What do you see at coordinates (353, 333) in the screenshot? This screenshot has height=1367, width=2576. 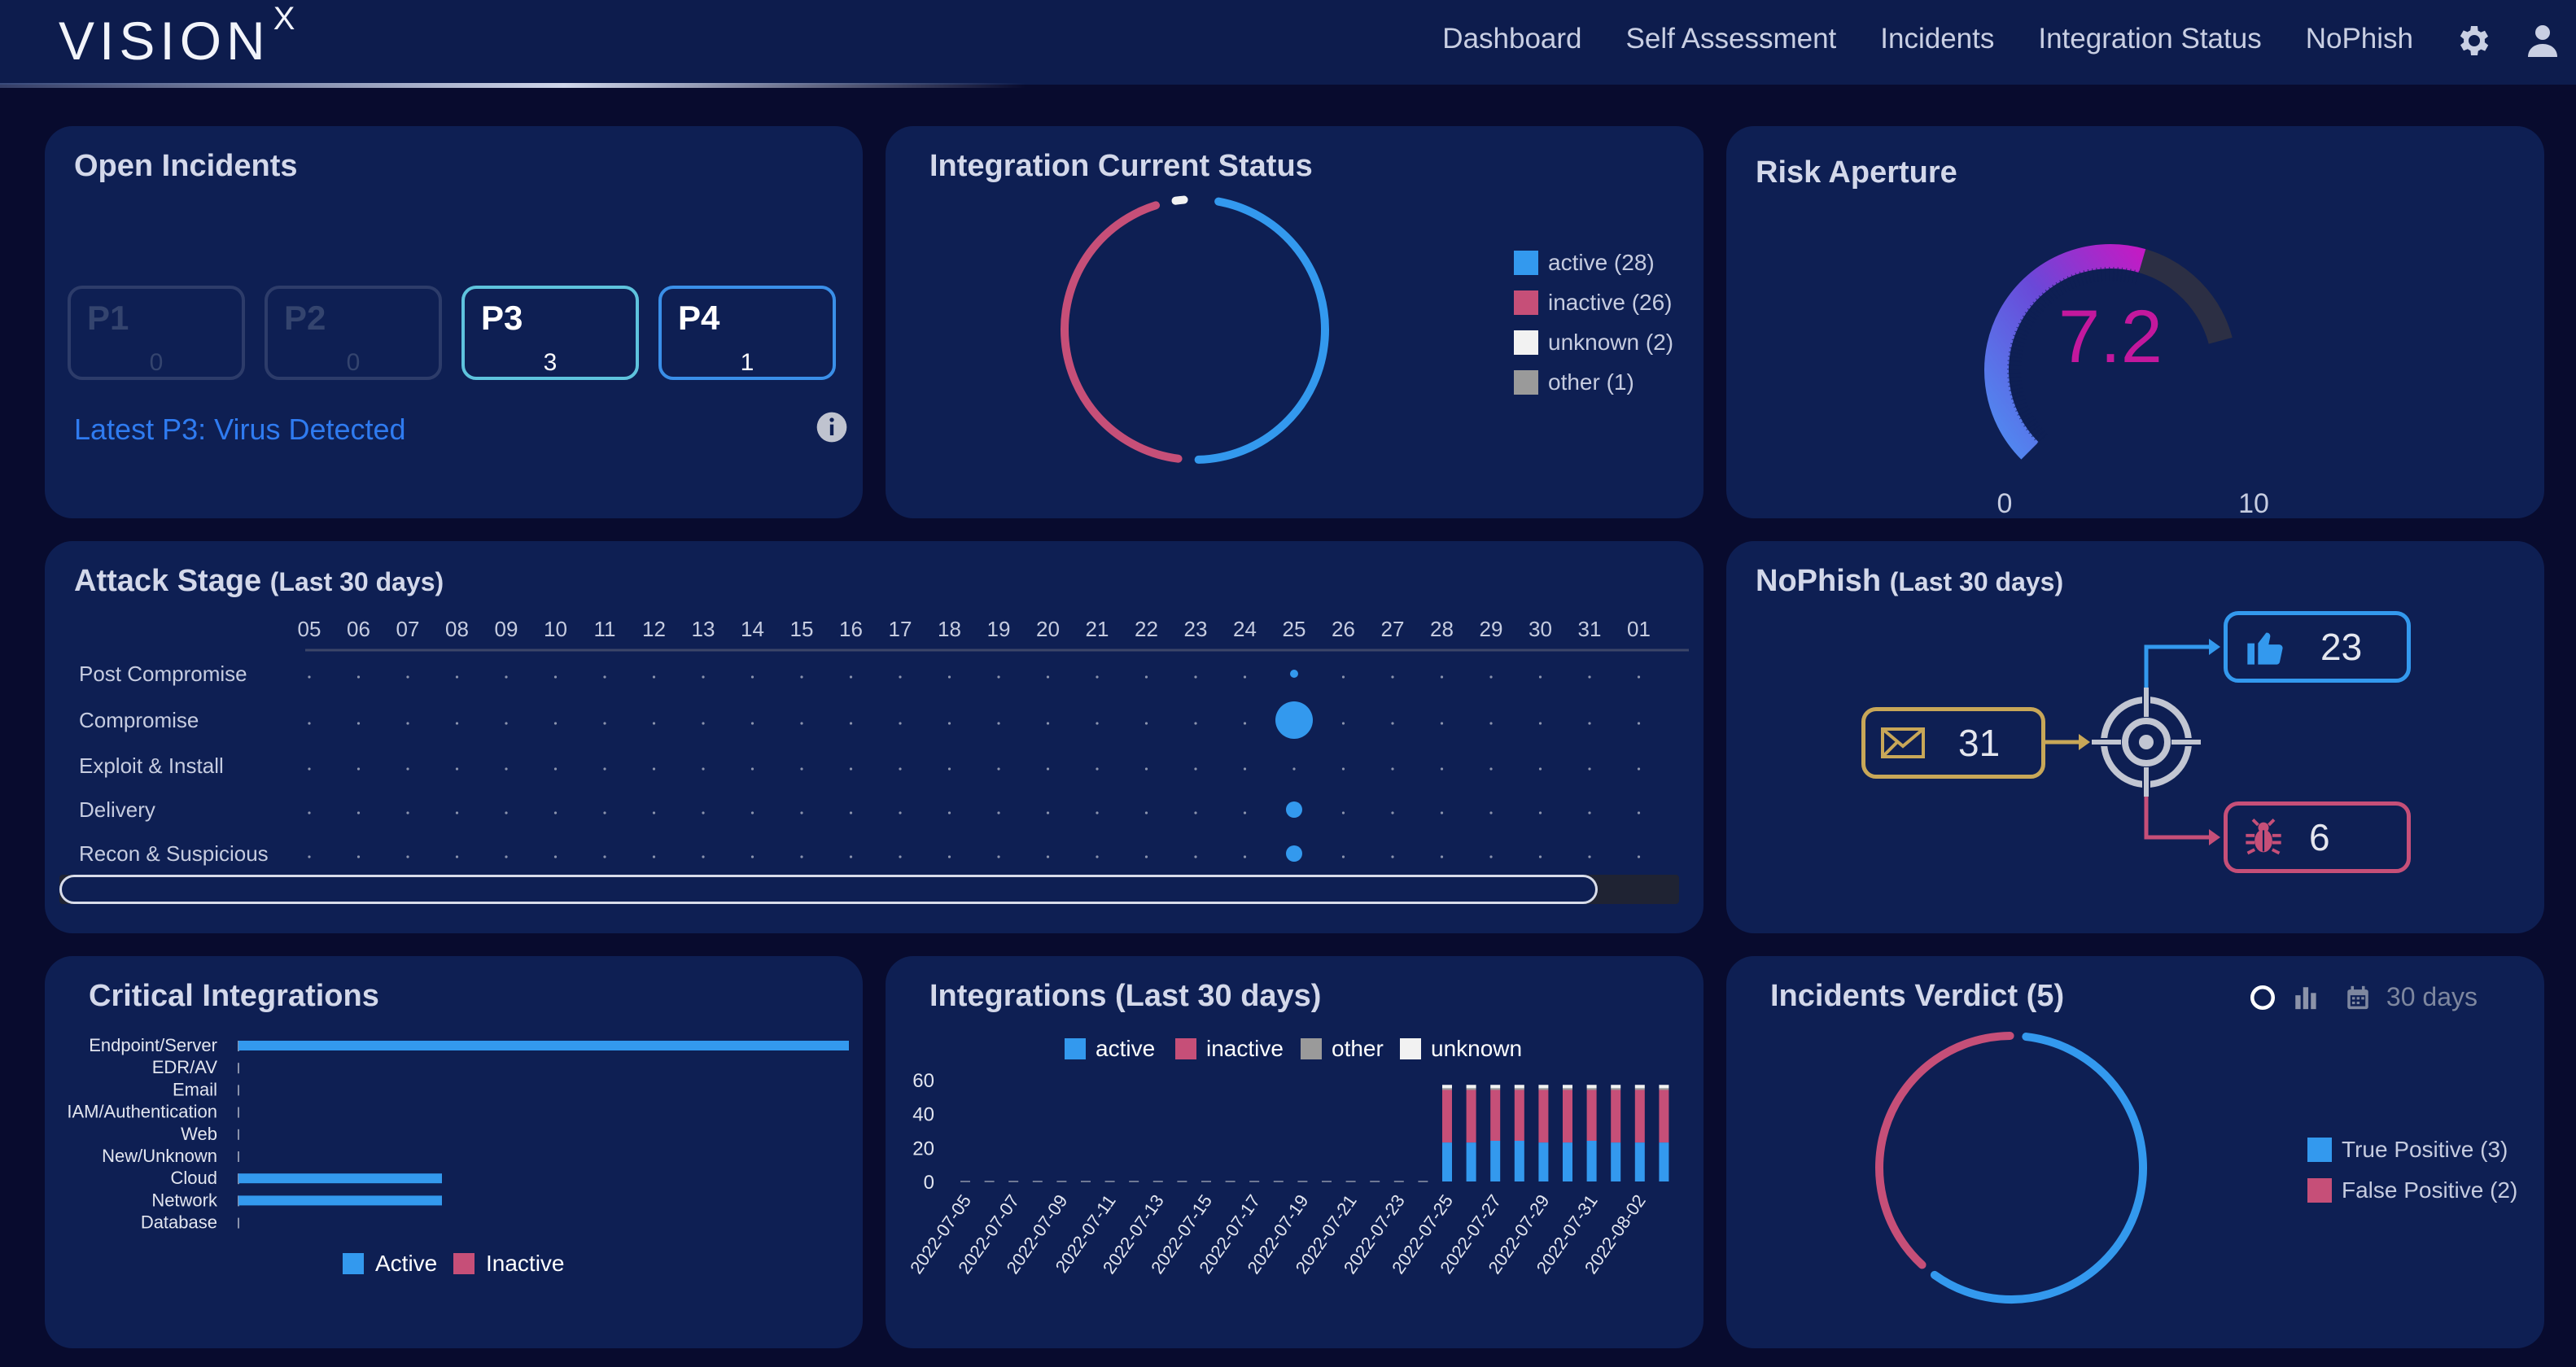 I see `p2-box: P2 0` at bounding box center [353, 333].